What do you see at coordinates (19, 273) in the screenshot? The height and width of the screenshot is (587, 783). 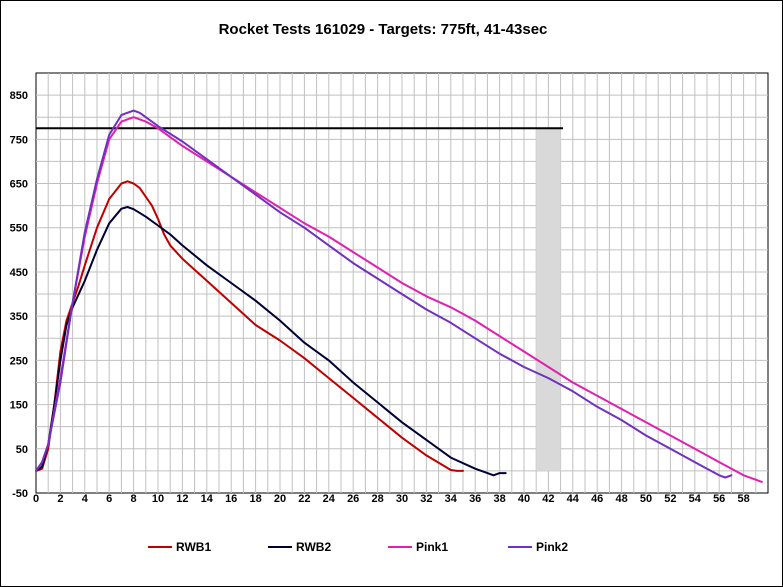 I see `y-tick-label: 450` at bounding box center [19, 273].